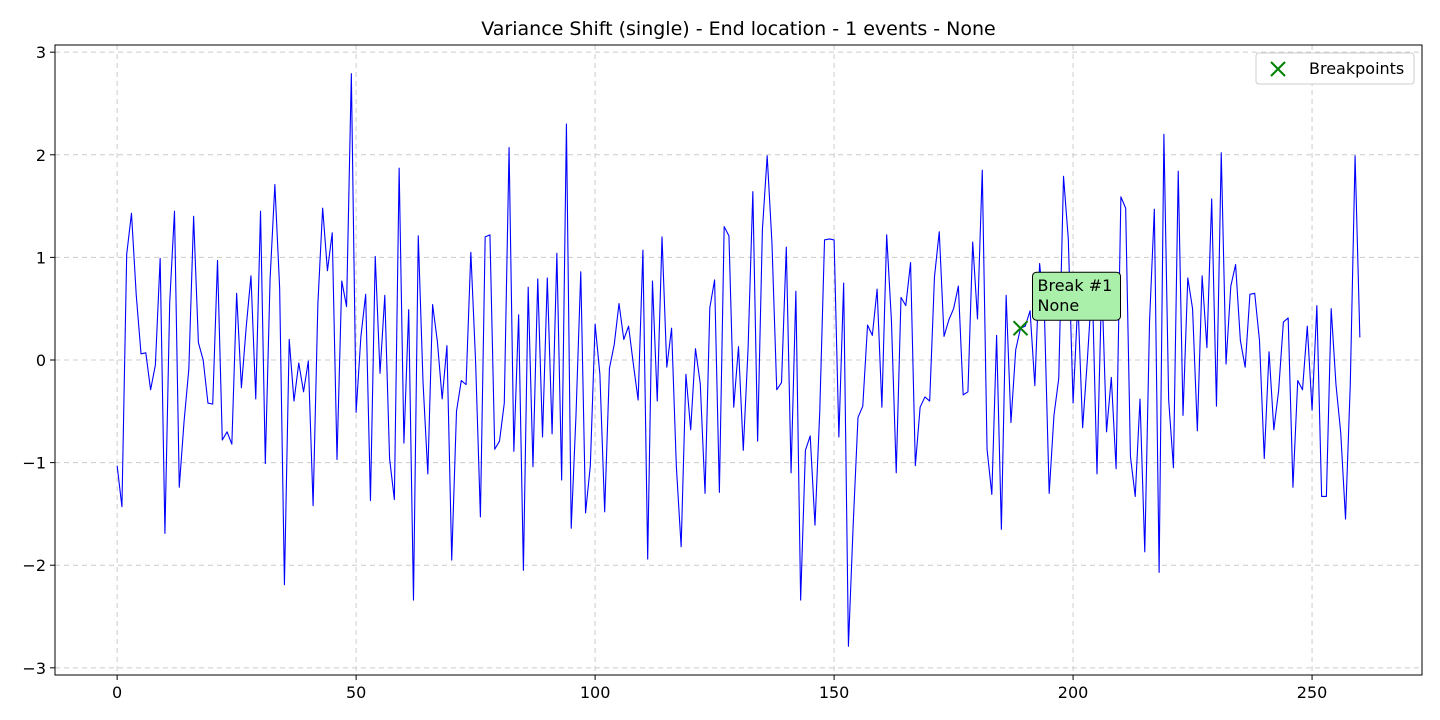 The height and width of the screenshot is (720, 1440). I want to click on y-tick-label: −3, so click(34, 668).